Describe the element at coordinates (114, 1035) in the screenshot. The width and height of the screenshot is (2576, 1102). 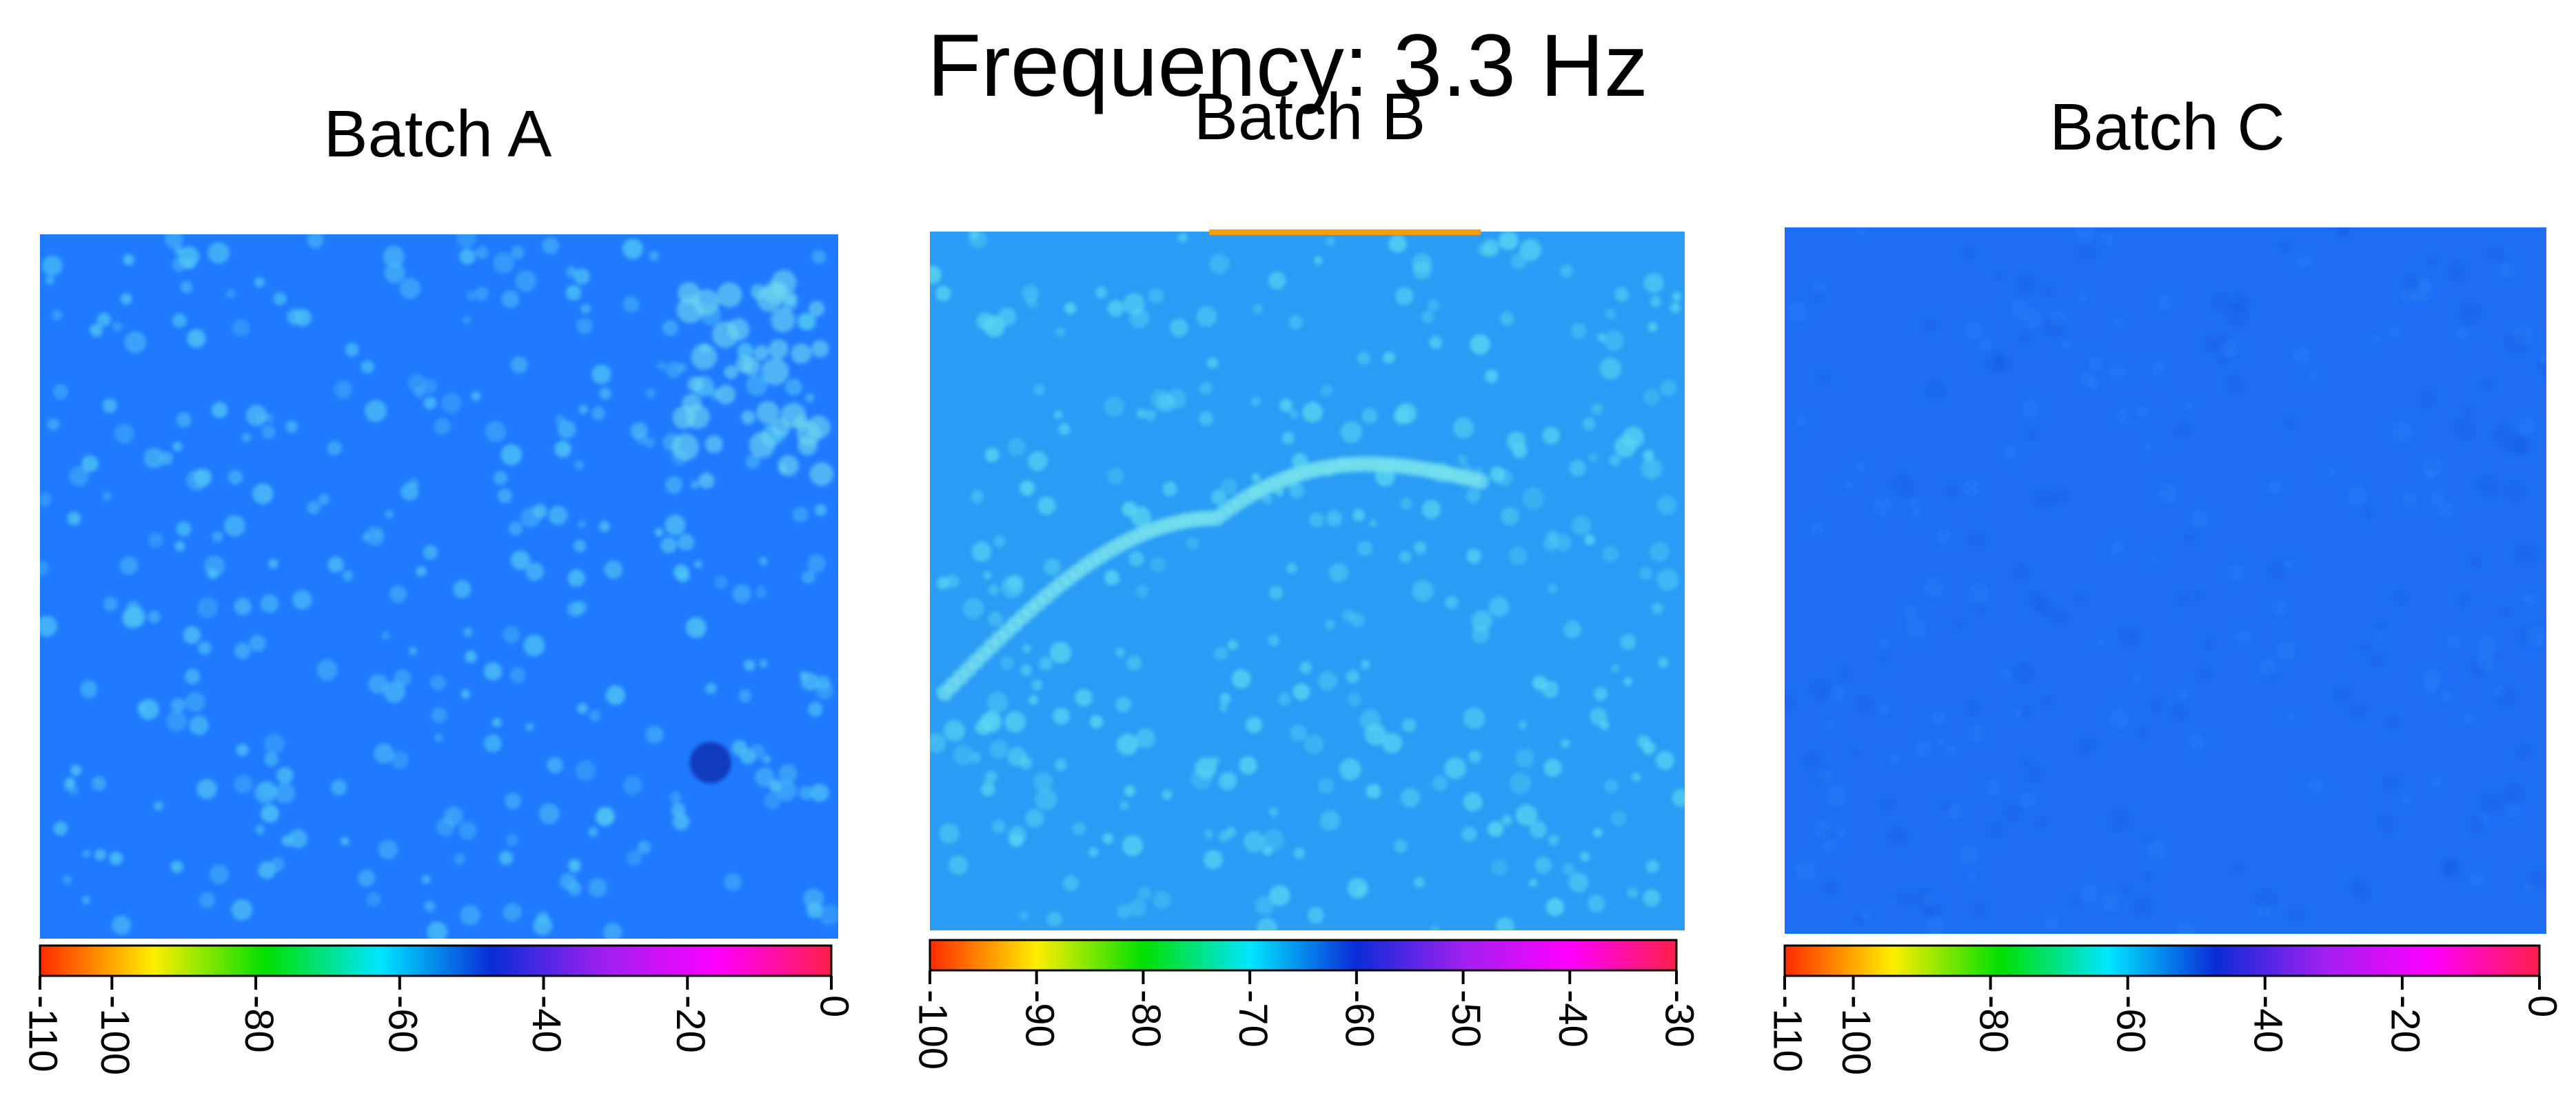
I see `colorbar-tick-label: -100` at that location.